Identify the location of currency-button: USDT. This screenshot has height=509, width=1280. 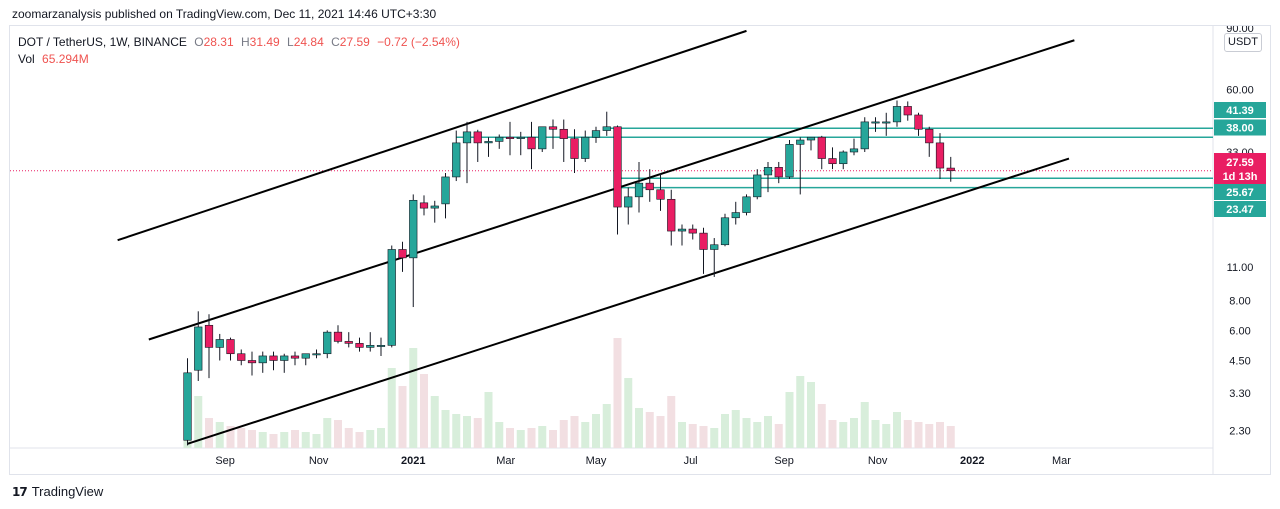
(1243, 42).